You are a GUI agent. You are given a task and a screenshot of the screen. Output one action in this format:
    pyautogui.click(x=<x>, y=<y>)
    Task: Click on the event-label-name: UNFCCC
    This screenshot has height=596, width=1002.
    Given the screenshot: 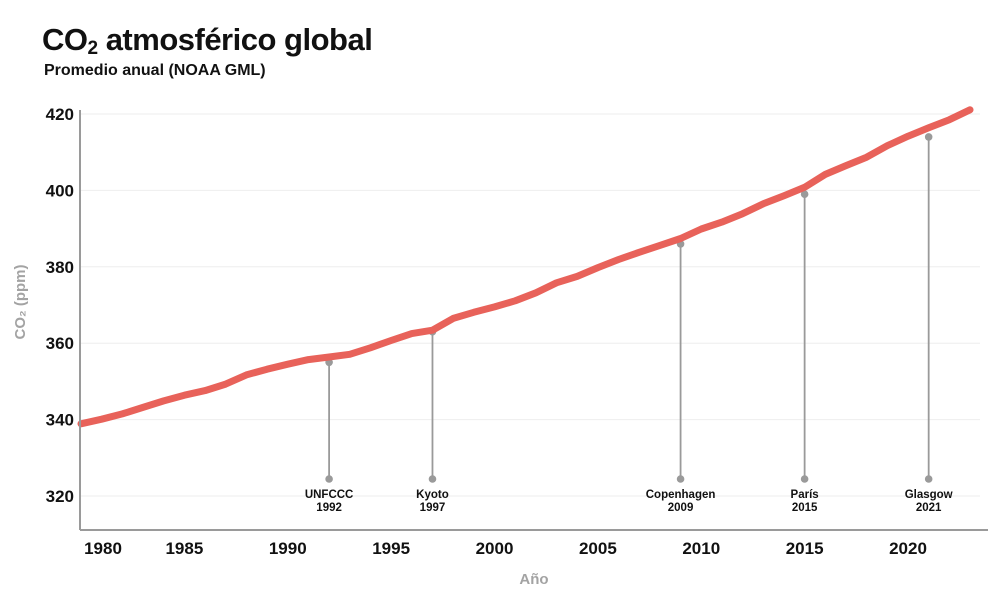 What is the action you would take?
    pyautogui.click(x=329, y=495)
    